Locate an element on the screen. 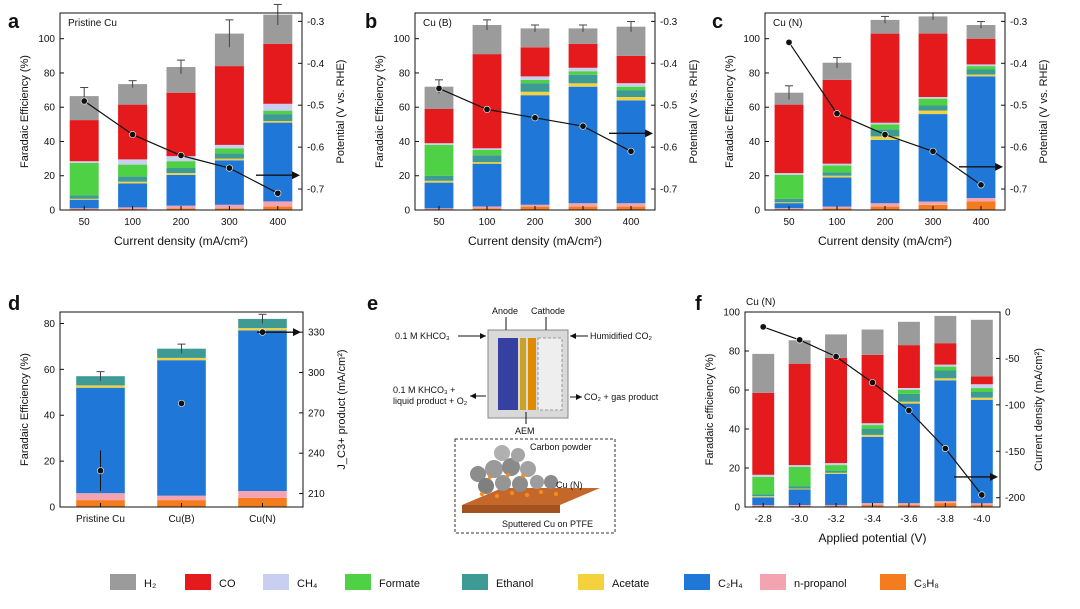 The width and height of the screenshot is (1080, 609). y2-axis-label: Potential (V vs. RHE) is located at coordinates (341, 112).